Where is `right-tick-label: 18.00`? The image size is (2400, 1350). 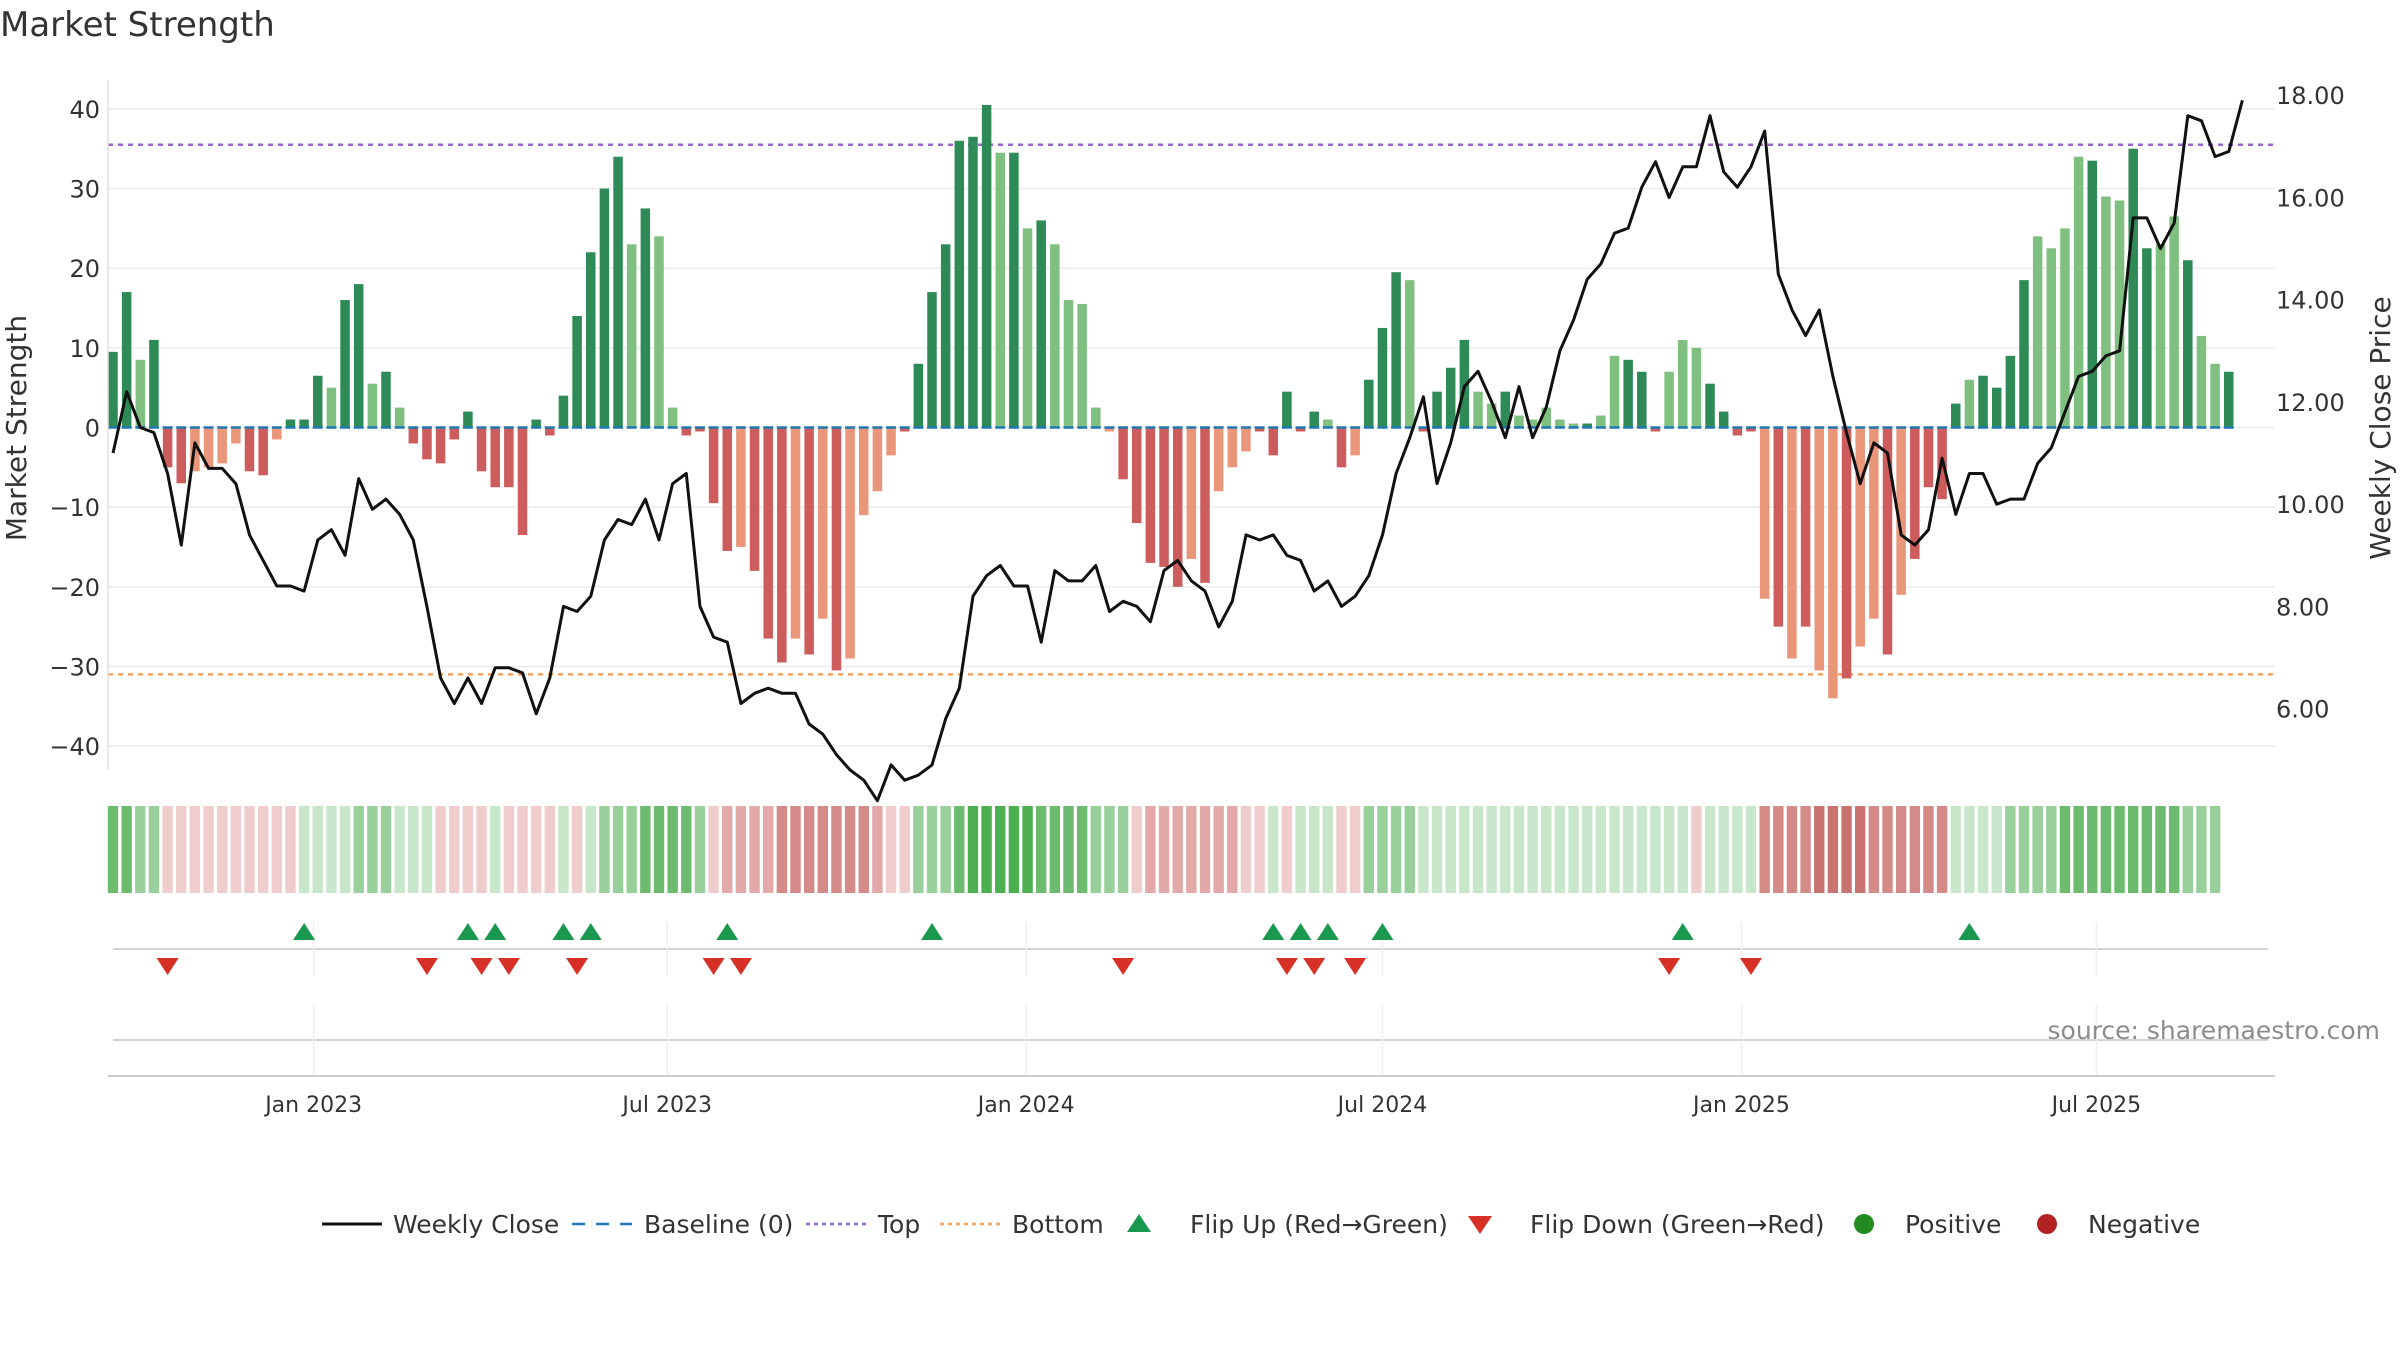
right-tick-label: 18.00 is located at coordinates (2310, 96).